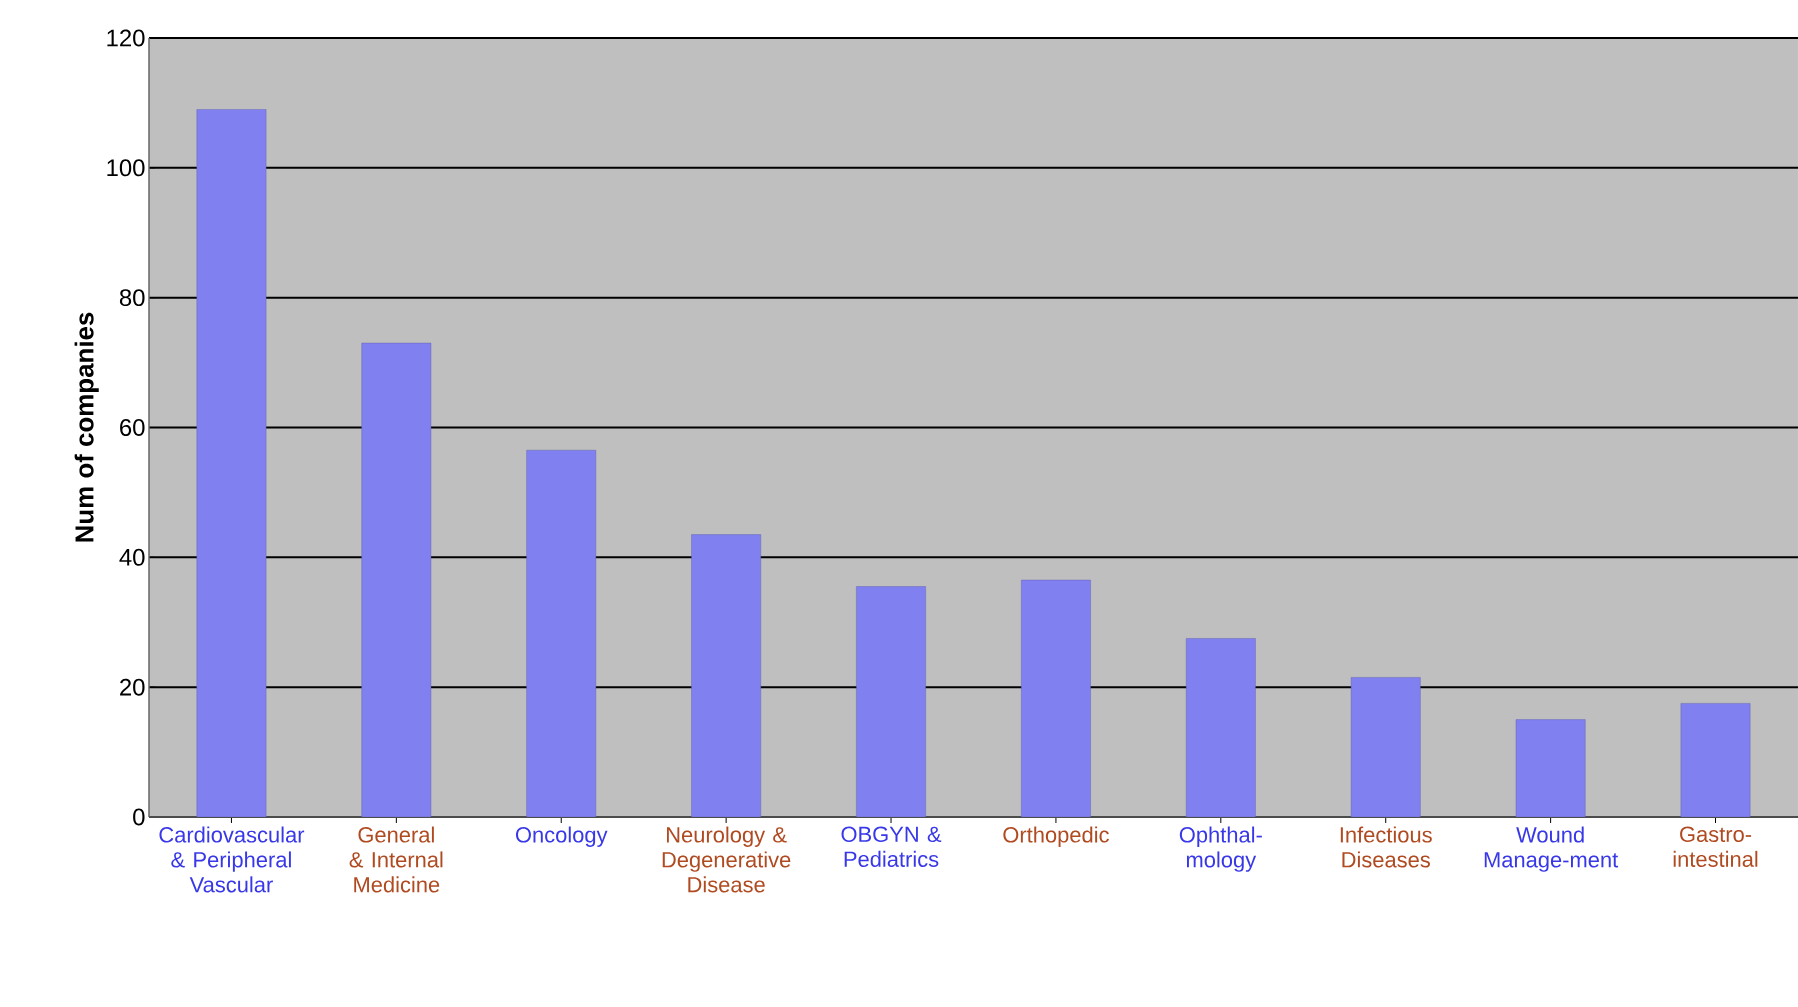 This screenshot has width=1798, height=1007. I want to click on x-tick-label: Infectious Diseases, so click(1386, 847).